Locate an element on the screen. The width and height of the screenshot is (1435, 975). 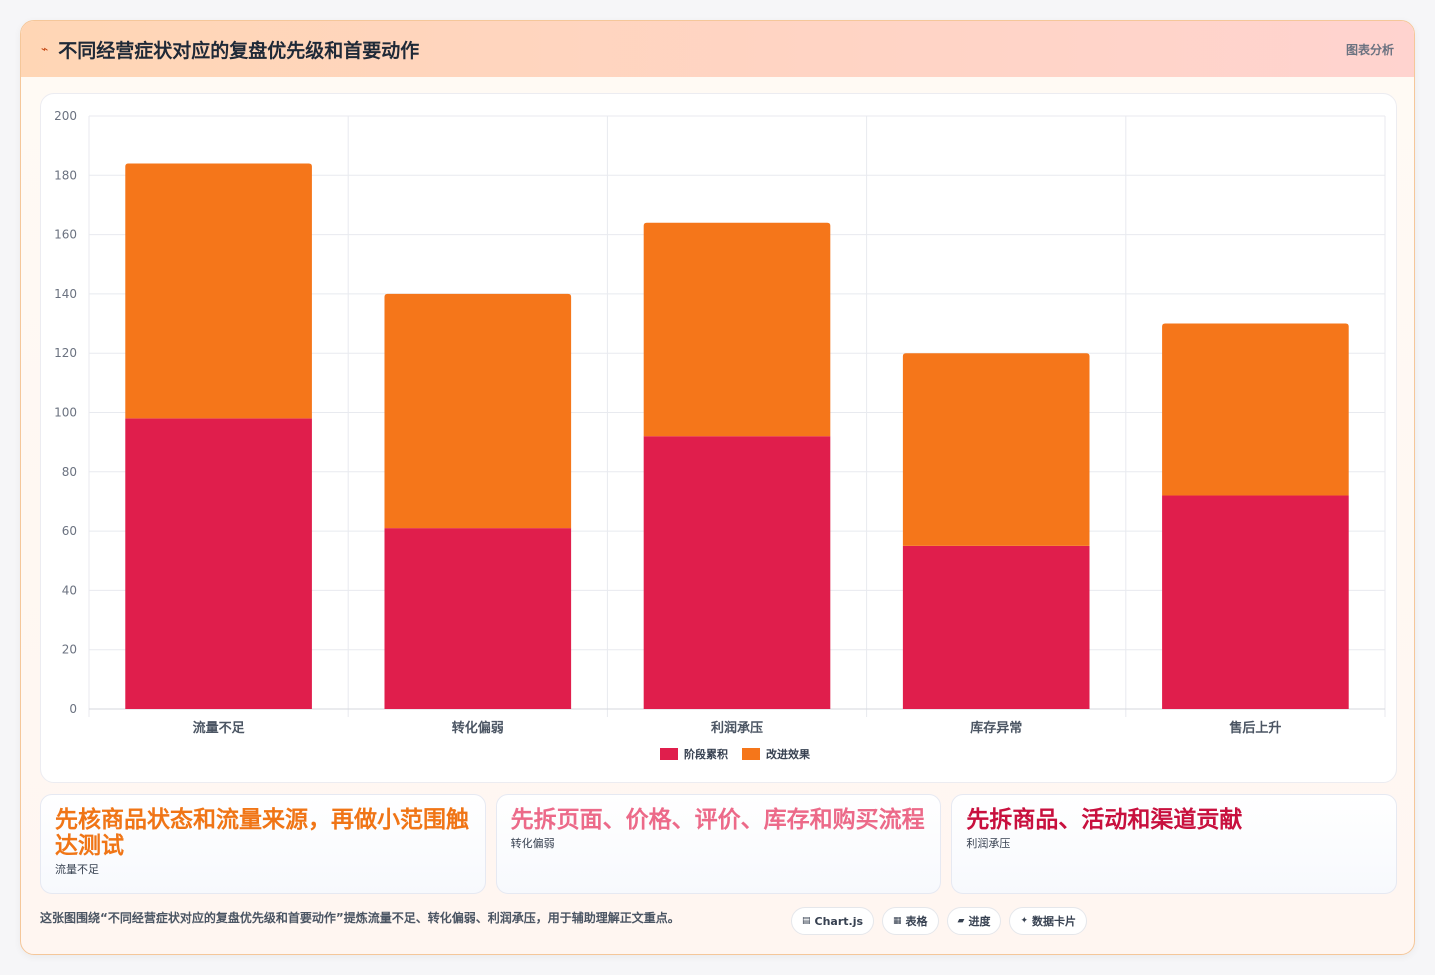
y-tick-label: 40 is located at coordinates (69, 590).